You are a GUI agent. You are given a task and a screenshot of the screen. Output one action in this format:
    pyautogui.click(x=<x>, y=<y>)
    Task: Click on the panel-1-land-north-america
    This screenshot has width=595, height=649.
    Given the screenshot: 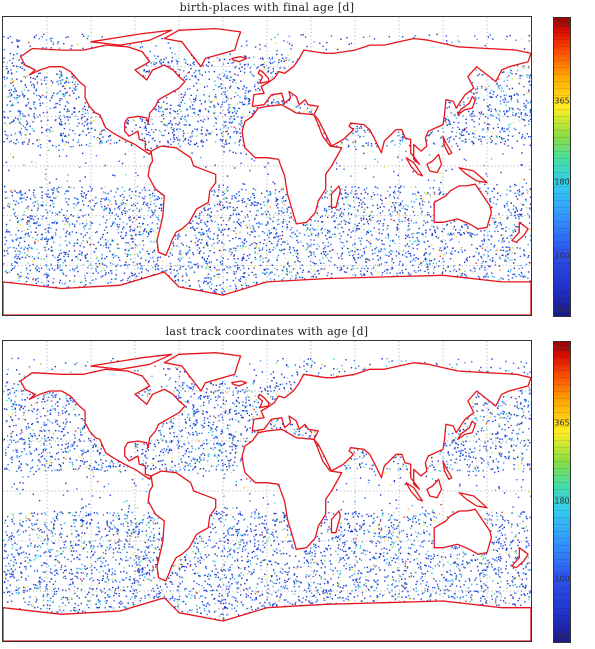 What is the action you would take?
    pyautogui.click(x=102, y=100)
    